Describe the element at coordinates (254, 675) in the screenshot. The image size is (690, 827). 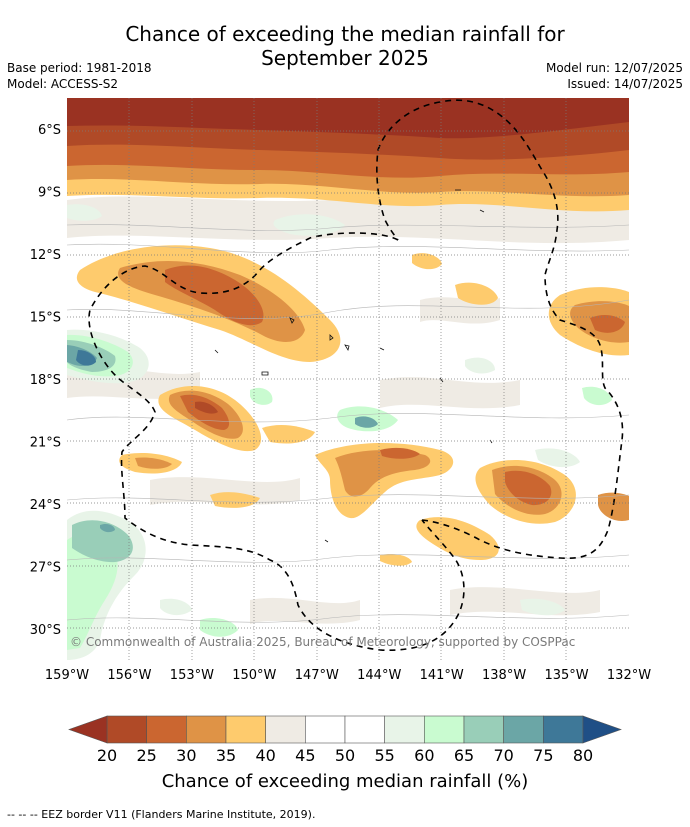
I see `lon-tick-label: 150°W` at that location.